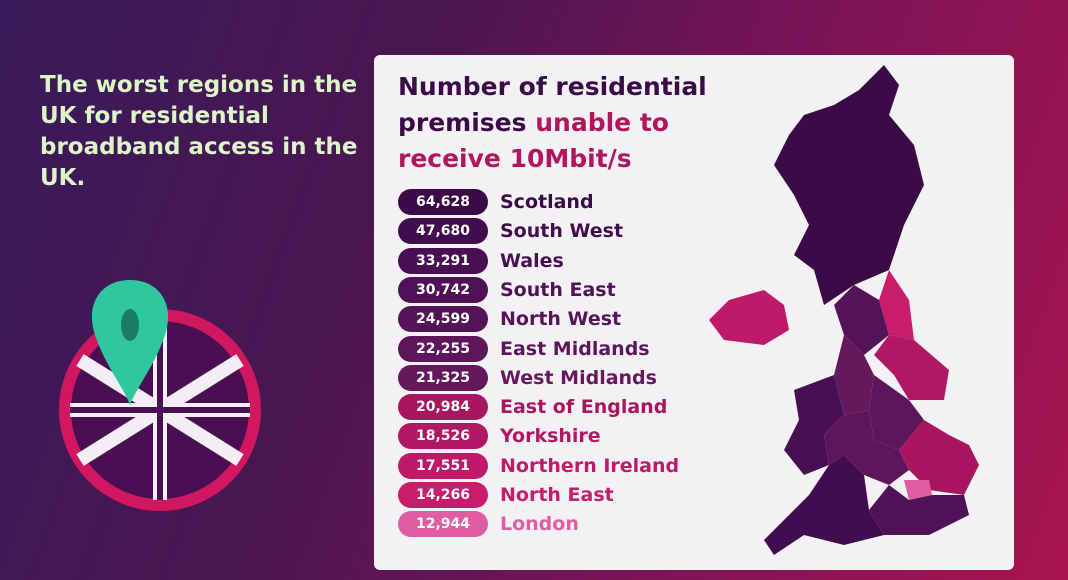 Image resolution: width=1068 pixels, height=580 pixels. I want to click on region-row: 64,628 Scotland, so click(496, 202).